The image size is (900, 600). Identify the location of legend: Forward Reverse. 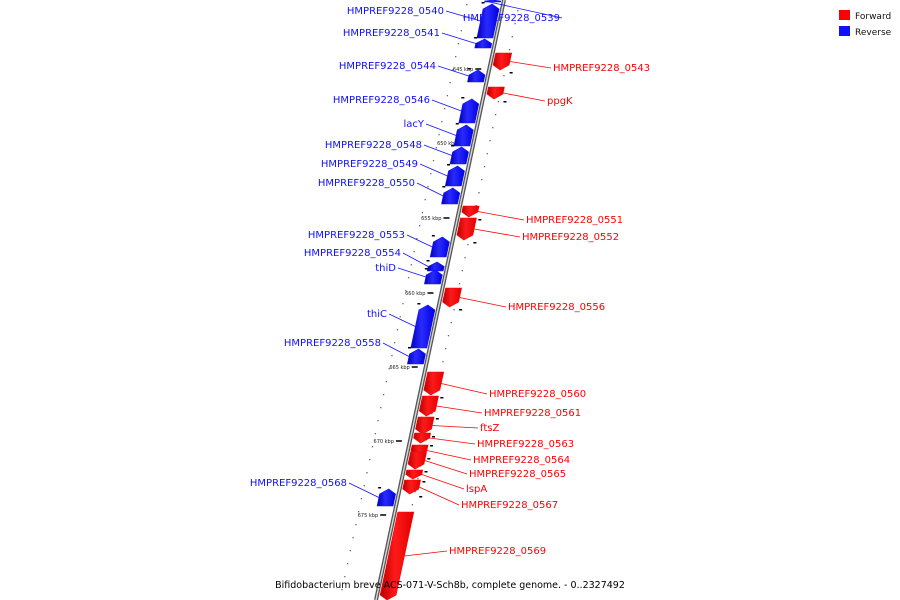
(865, 24).